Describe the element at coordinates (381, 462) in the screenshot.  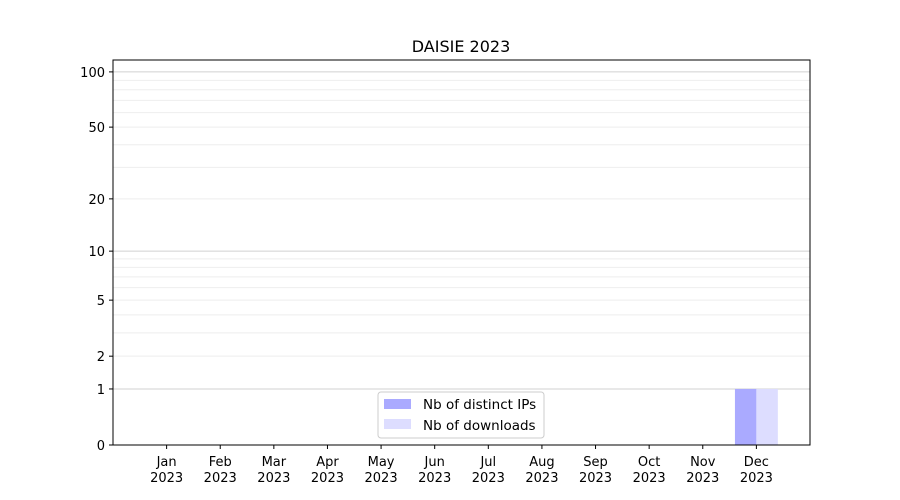
I see `x-tick-label: May` at that location.